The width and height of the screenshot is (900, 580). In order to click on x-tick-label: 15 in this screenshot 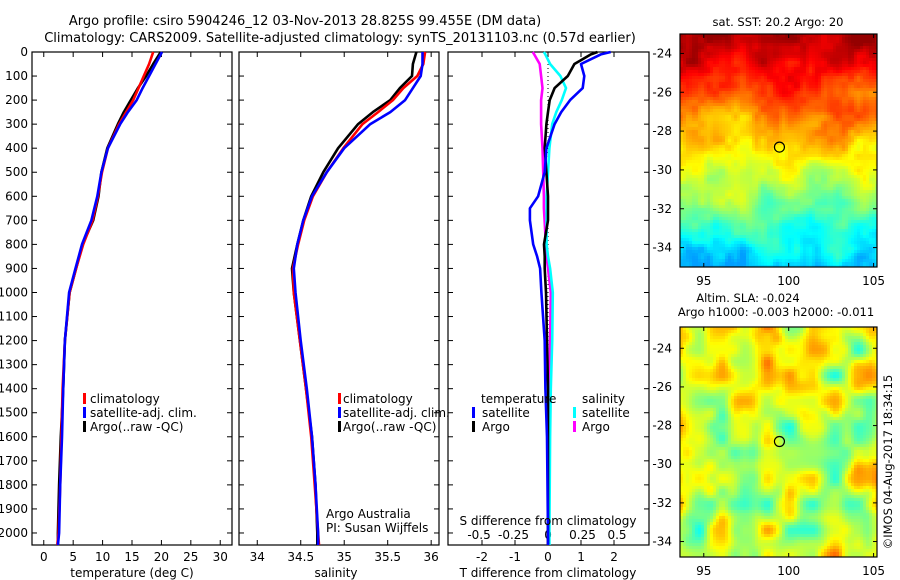, I will do `click(131, 557)`.